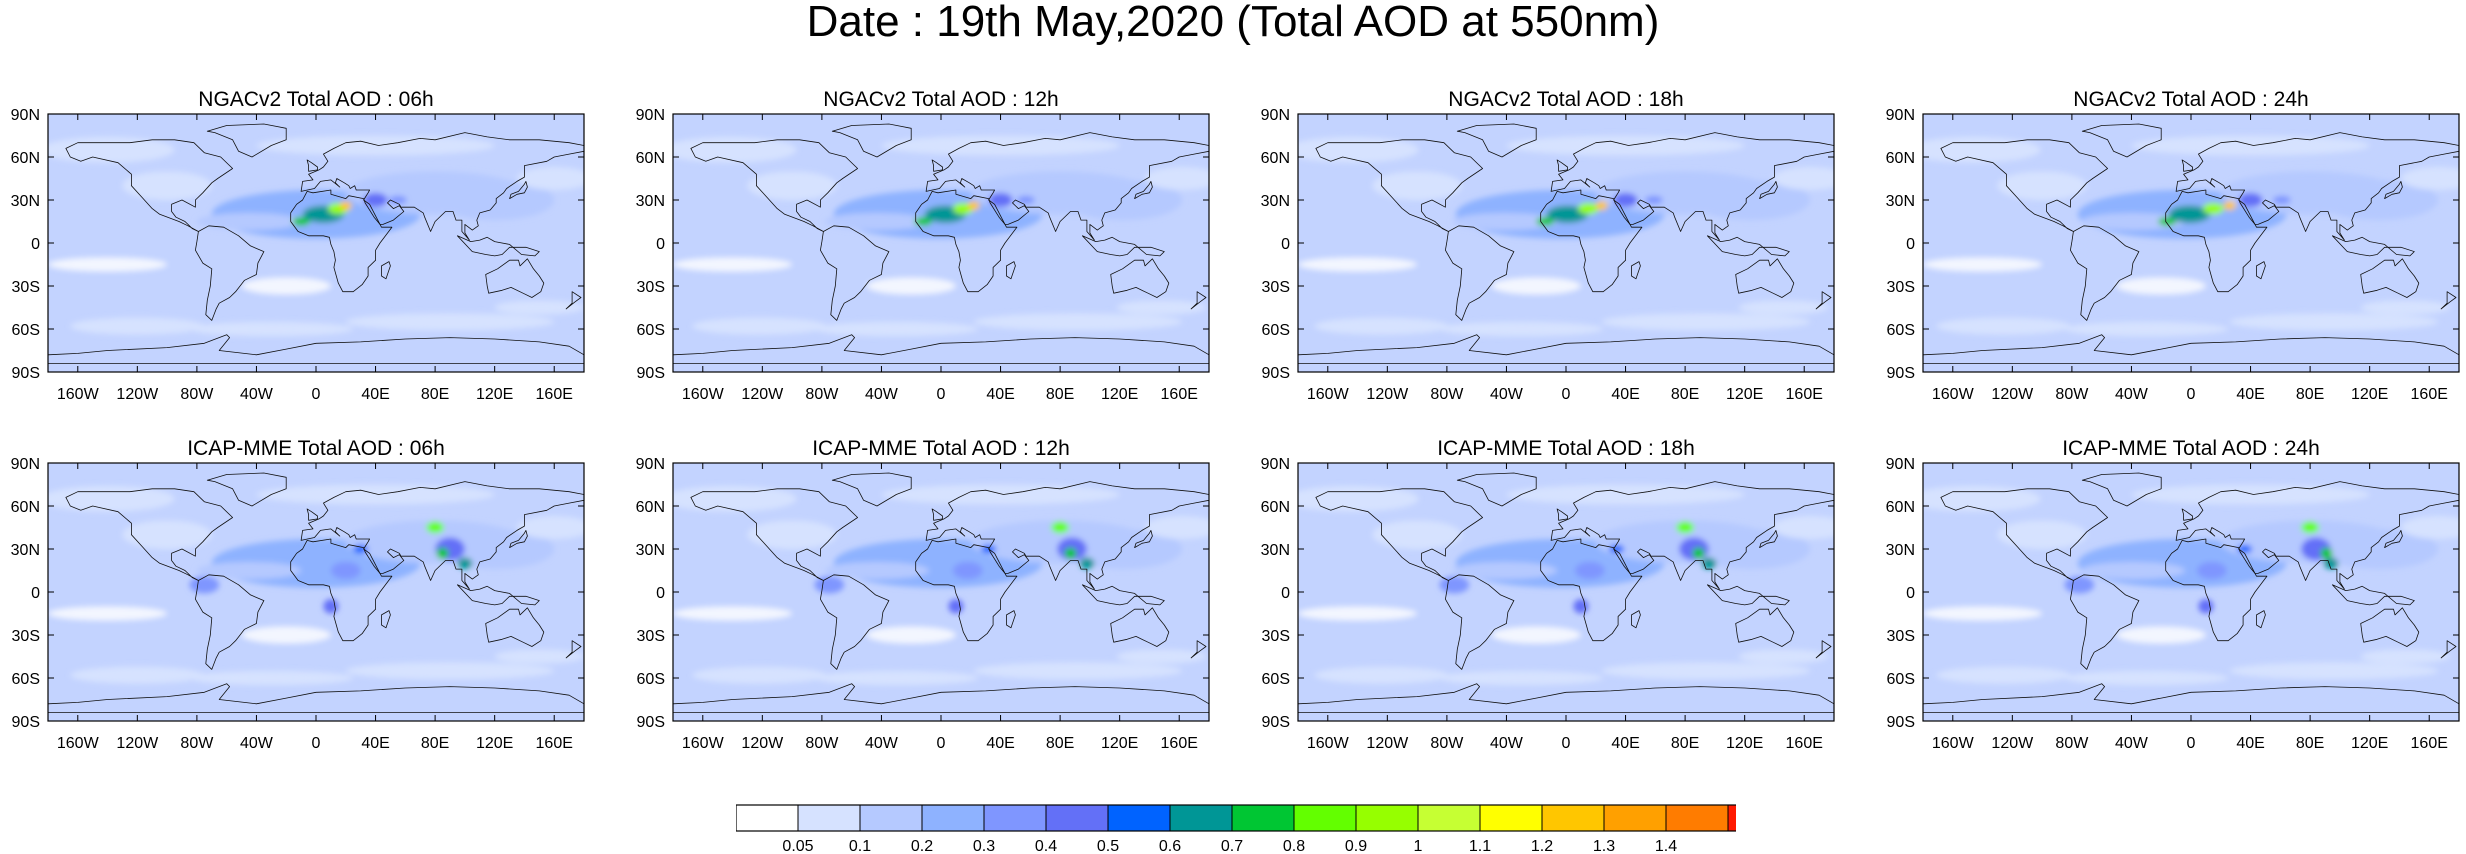 The height and width of the screenshot is (854, 2466). What do you see at coordinates (651, 373) in the screenshot?
I see `y-tick-label: 90S` at bounding box center [651, 373].